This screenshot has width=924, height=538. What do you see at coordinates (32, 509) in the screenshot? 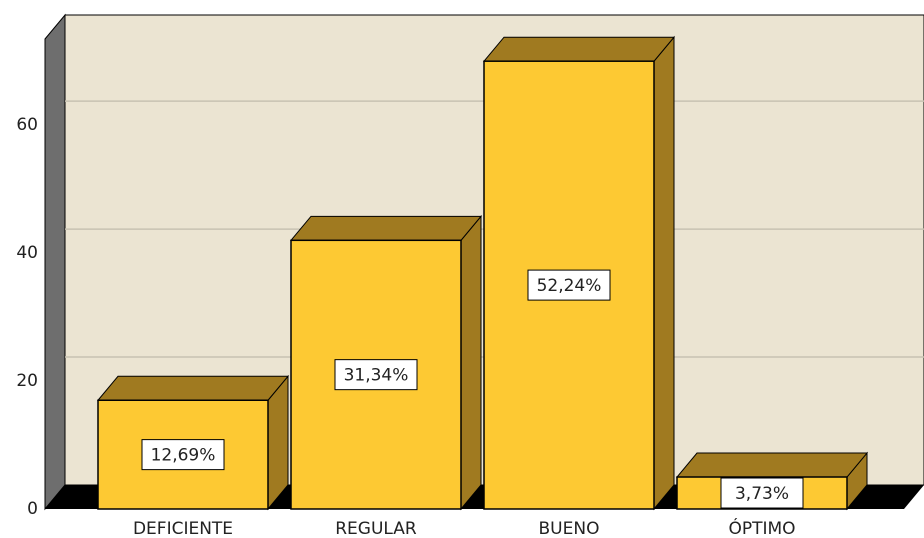
I see `y-tick-label: 0` at bounding box center [32, 509].